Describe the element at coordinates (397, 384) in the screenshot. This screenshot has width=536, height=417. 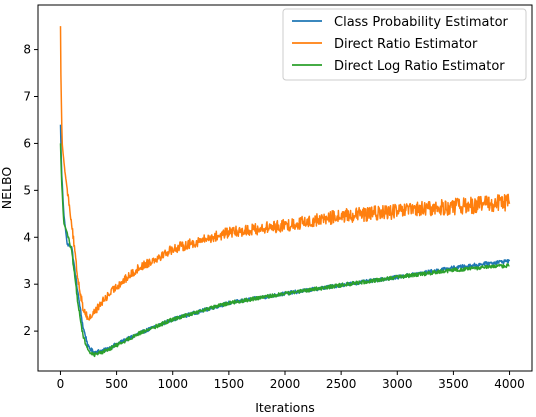
I see `x-tick-label: 3000` at that location.